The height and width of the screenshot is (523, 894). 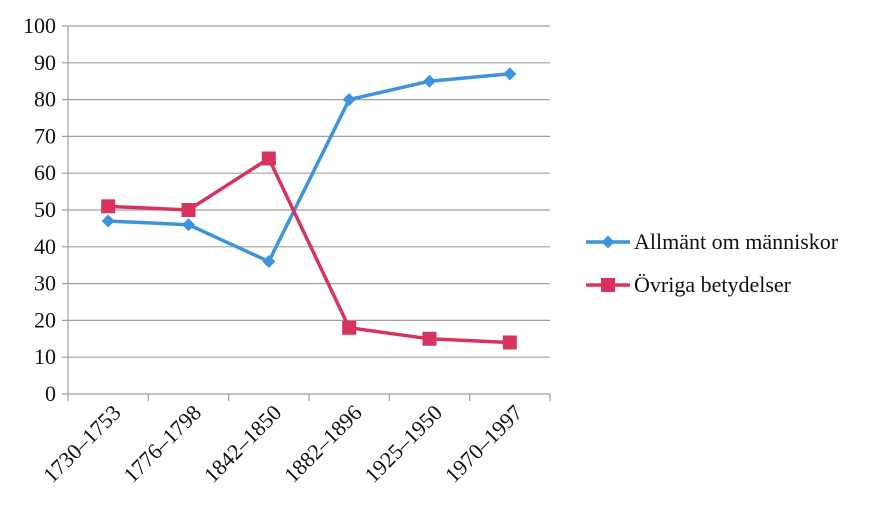 What do you see at coordinates (736, 241) in the screenshot?
I see `legend-label-1: Allmänt om människor` at bounding box center [736, 241].